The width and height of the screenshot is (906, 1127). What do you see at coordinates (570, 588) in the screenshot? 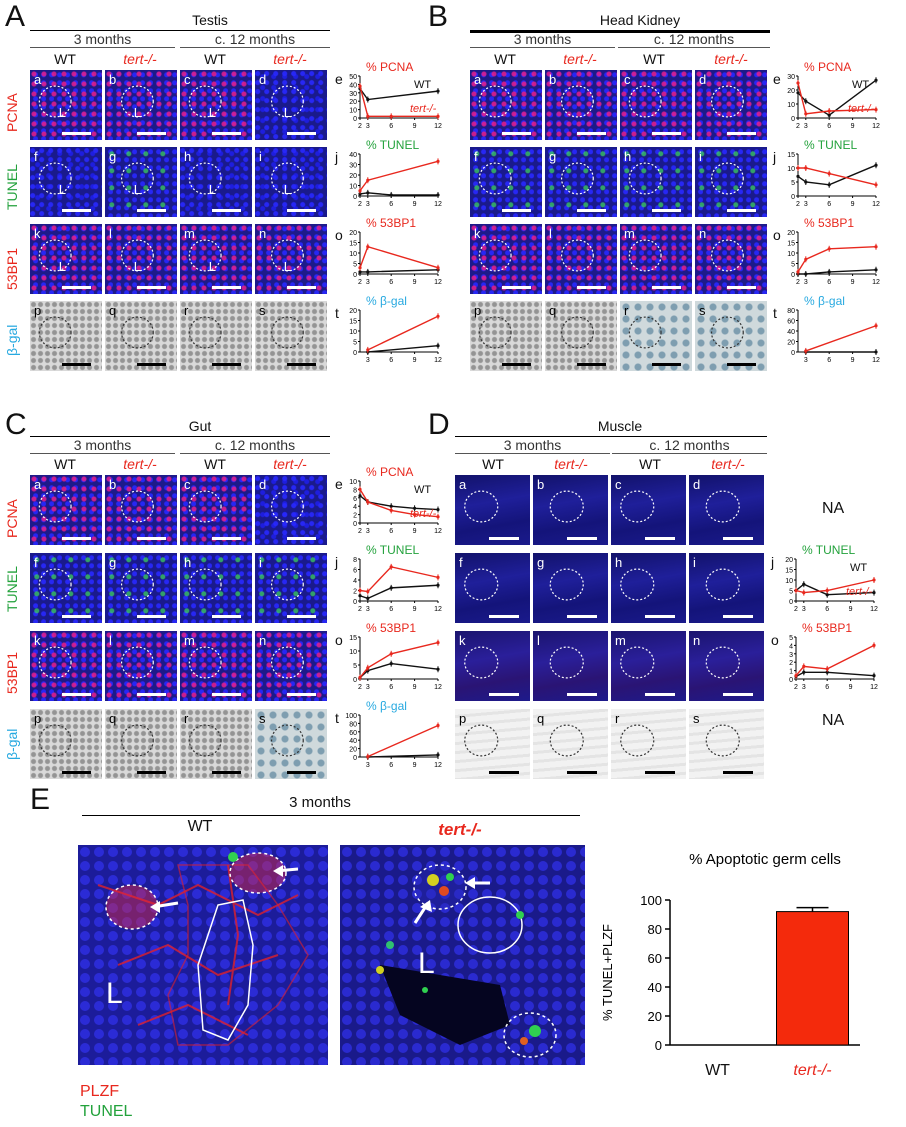
I see `panel-d-tile-g: g` at bounding box center [570, 588].